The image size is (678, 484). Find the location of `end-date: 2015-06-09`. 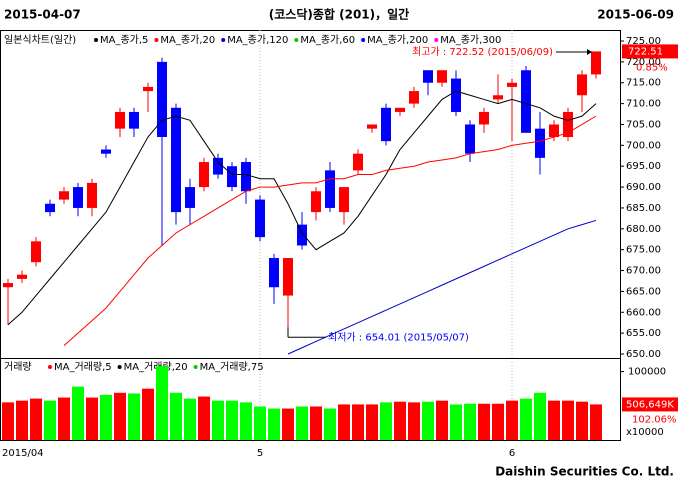

end-date: 2015-06-09 is located at coordinates (635, 15).